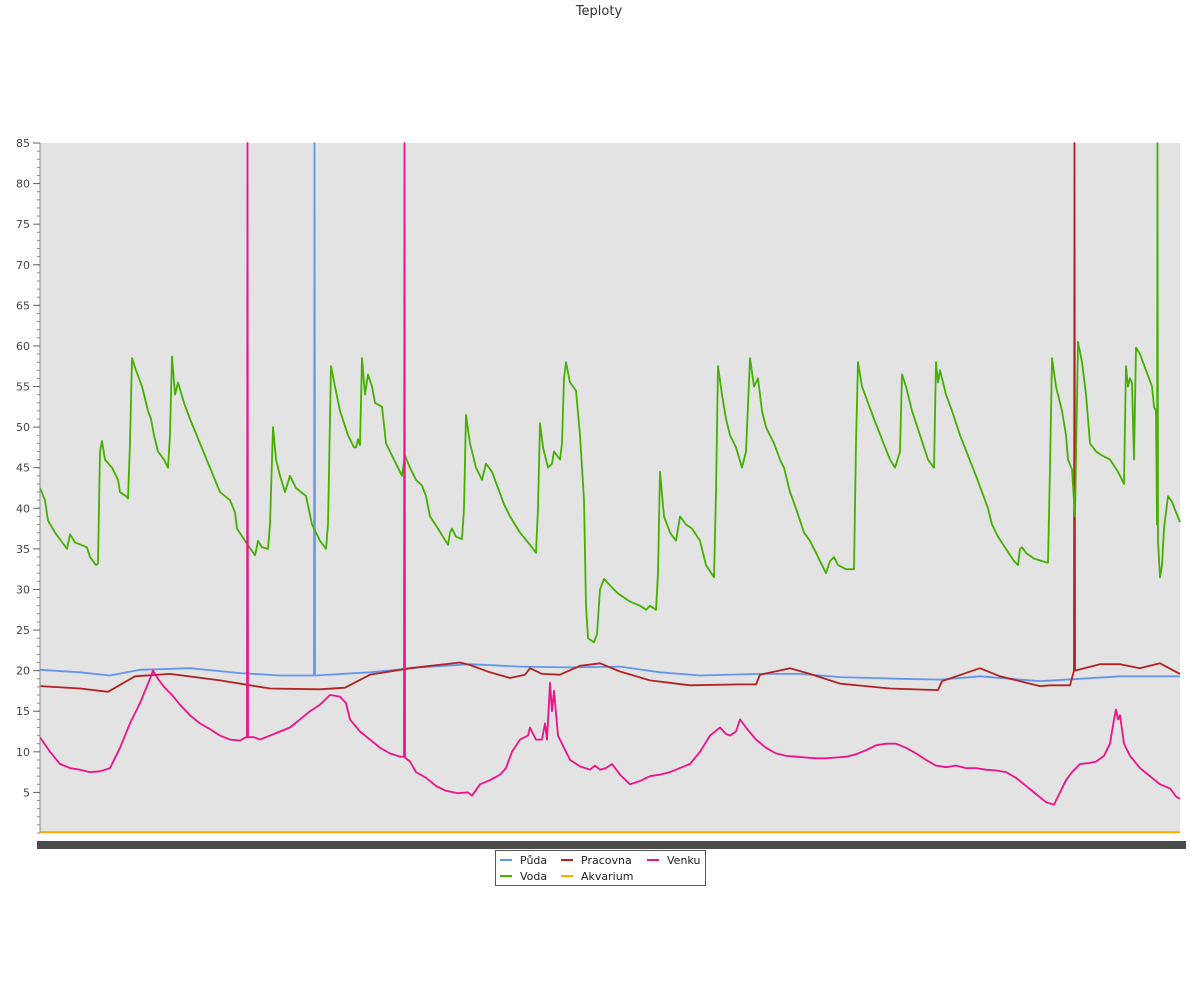 This screenshot has width=1200, height=1000. I want to click on y-tick-label: 75, so click(23, 224).